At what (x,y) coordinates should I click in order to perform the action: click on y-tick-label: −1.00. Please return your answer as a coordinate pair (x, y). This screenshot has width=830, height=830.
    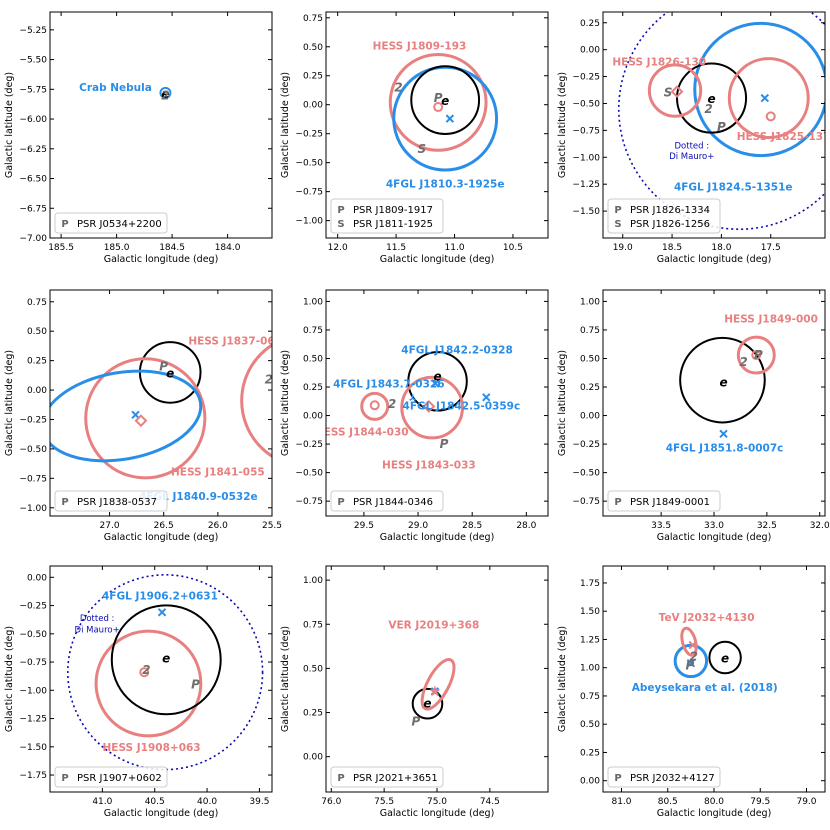
    Looking at the image, I should click on (309, 222).